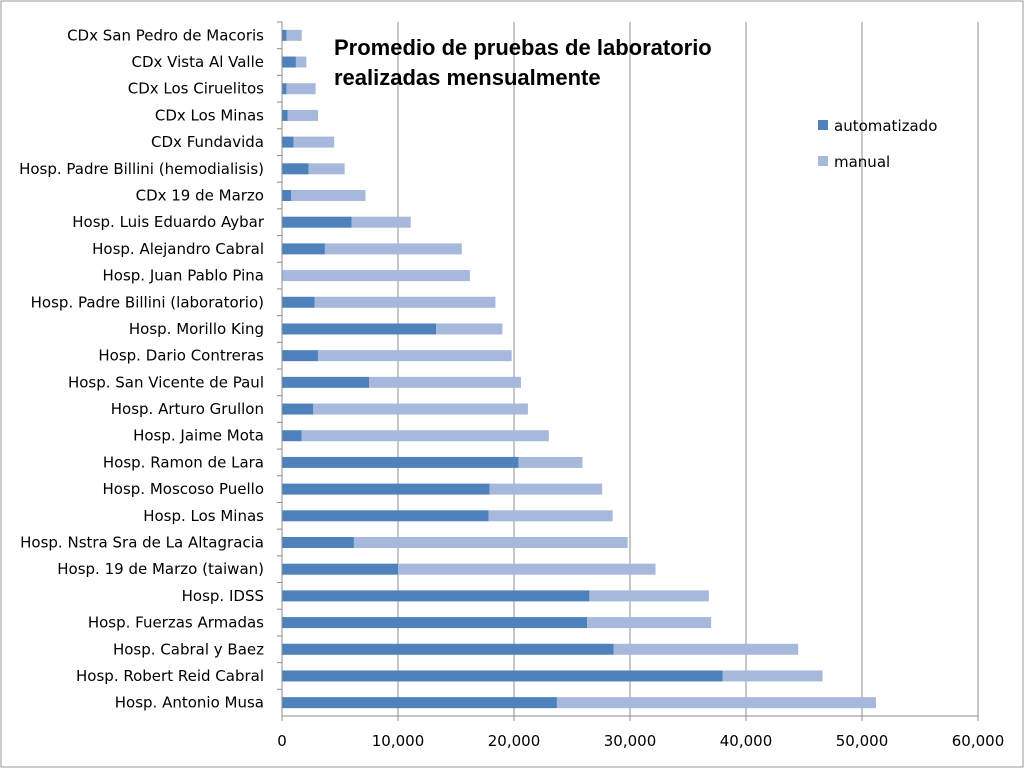 The width and height of the screenshot is (1024, 768). What do you see at coordinates (183, 489) in the screenshot?
I see `category-label: Hosp. Moscoso Puello` at bounding box center [183, 489].